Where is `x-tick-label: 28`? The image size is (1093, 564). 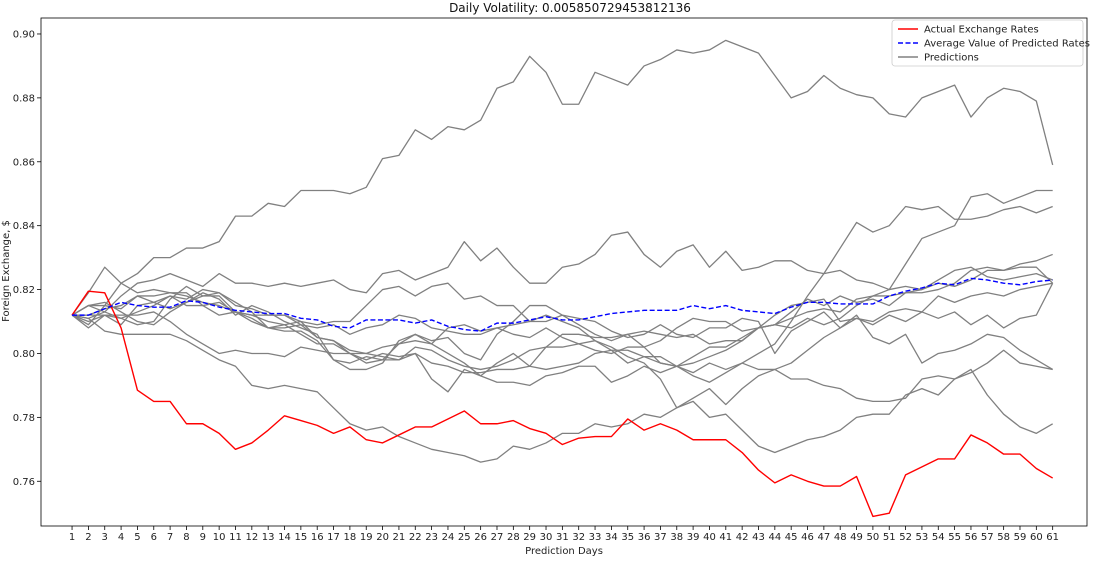 x-tick-label: 28 is located at coordinates (513, 537).